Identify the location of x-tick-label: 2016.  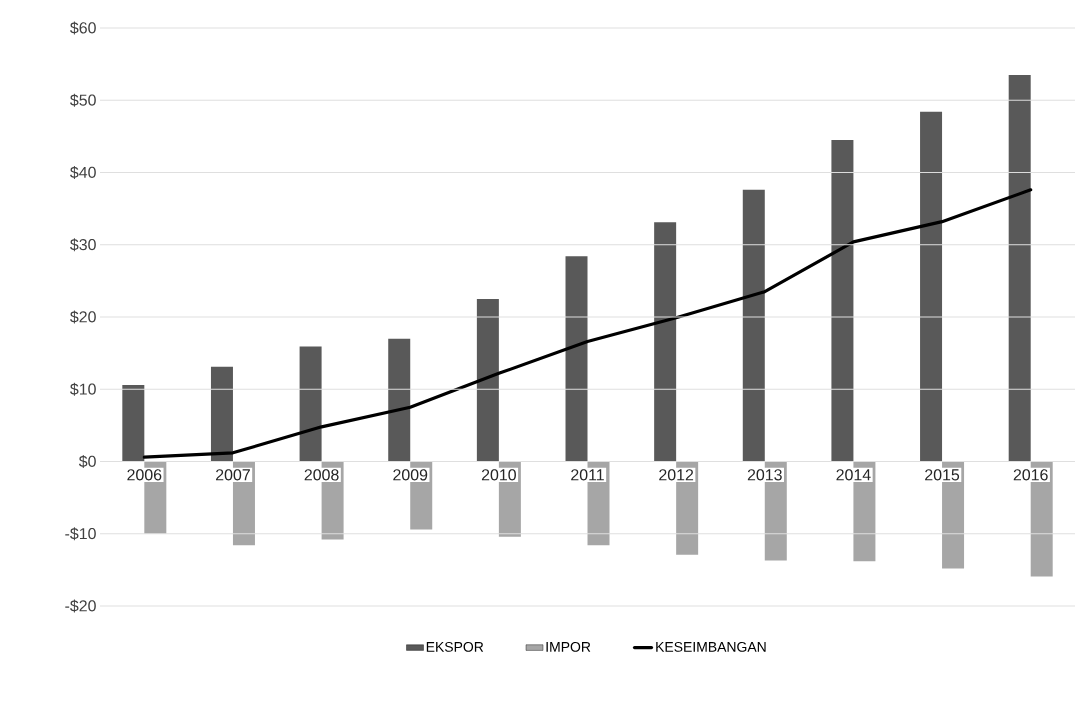
(1030, 475).